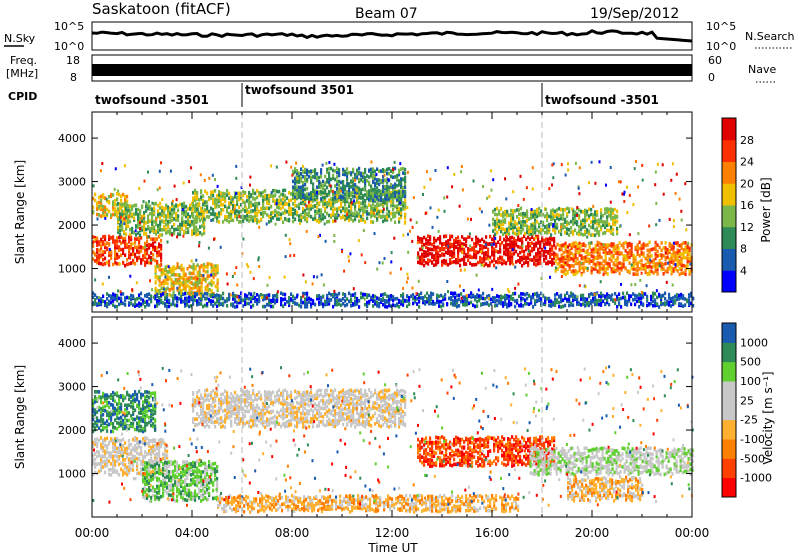 Image resolution: width=800 pixels, height=554 pixels. Describe the element at coordinates (22, 96) in the screenshot. I see `cpid-label: CPID` at that location.